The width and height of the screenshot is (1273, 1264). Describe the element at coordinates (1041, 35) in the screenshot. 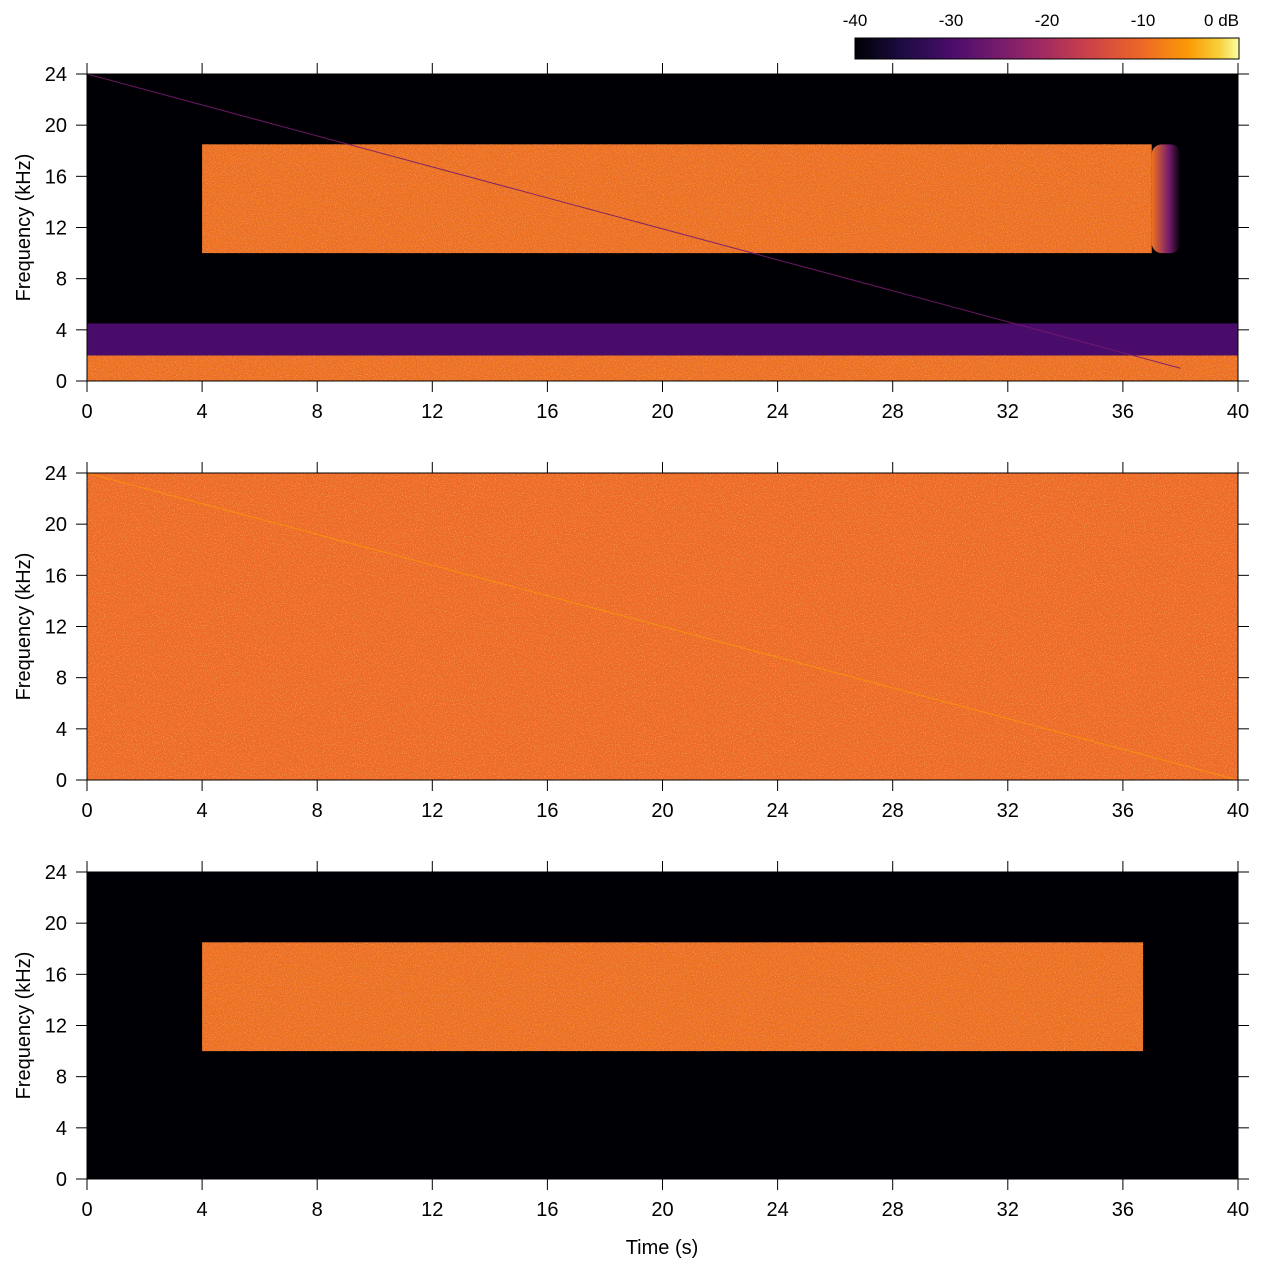

I see `colorbar: -40 -30 -20 -10 0 dB` at that location.